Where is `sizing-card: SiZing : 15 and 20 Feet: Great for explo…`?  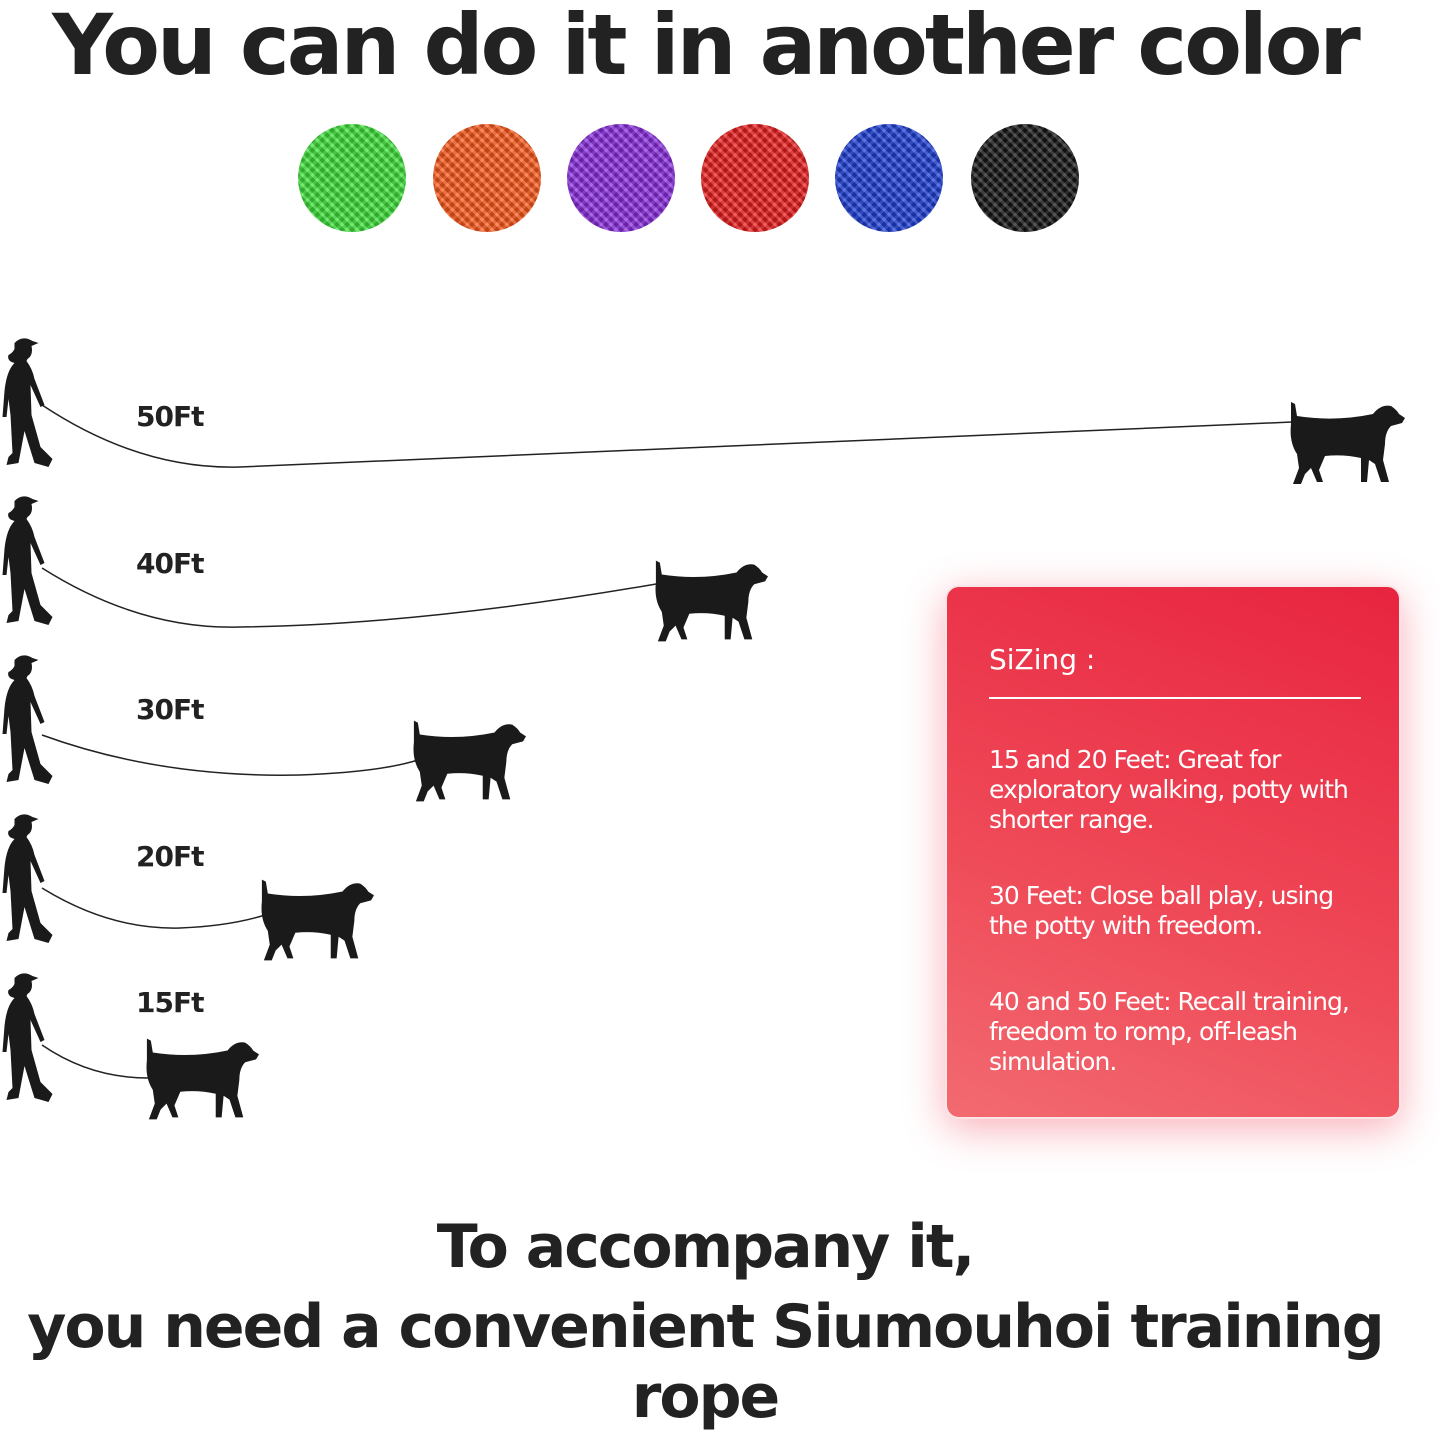 sizing-card: SiZing : 15 and 20 Feet: Great for explo… is located at coordinates (1173, 852).